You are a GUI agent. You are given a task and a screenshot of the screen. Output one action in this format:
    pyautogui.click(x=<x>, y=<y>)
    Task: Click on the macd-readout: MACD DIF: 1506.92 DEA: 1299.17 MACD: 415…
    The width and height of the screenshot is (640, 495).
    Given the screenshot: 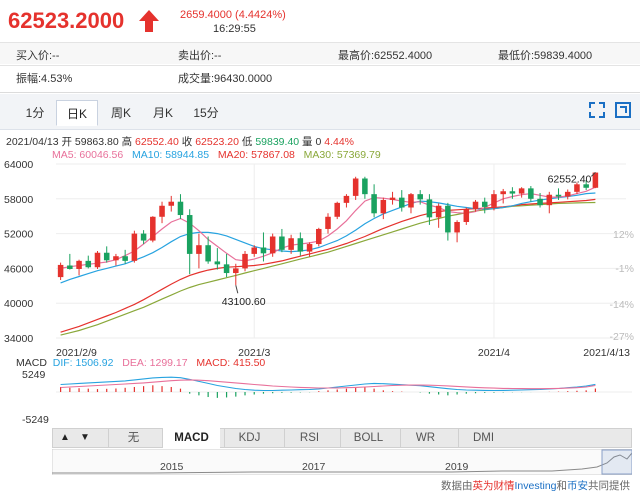 What is the action you would take?
    pyautogui.click(x=140, y=363)
    